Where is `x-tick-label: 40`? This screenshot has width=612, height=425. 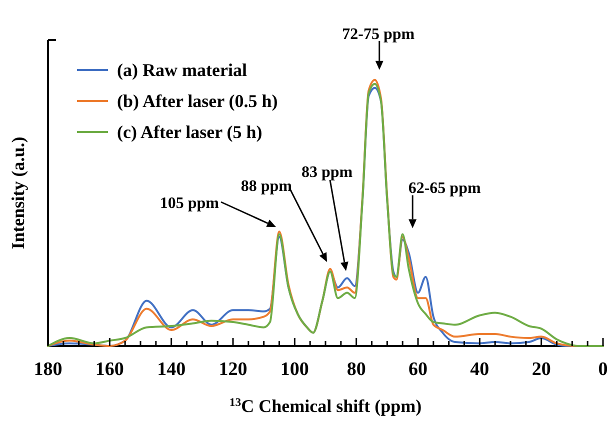
x-tick-label: 40 is located at coordinates (480, 369).